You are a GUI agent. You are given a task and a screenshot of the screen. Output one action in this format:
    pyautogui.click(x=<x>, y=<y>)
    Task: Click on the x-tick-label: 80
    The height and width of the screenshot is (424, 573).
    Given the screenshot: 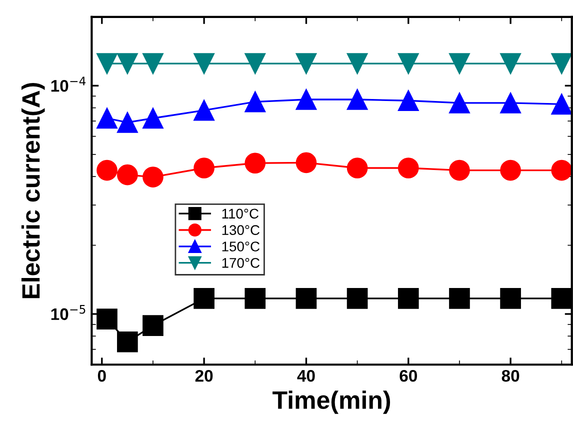 What is the action you would take?
    pyautogui.click(x=511, y=376)
    